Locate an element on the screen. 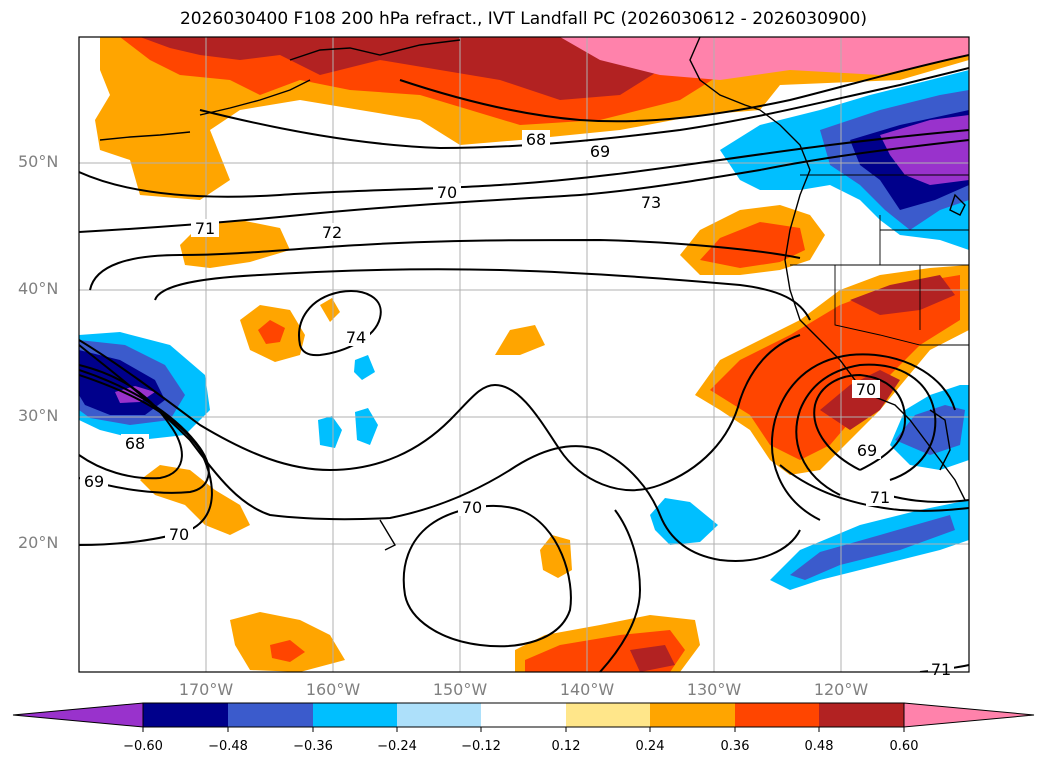 The width and height of the screenshot is (1047, 765). shade-positive-south-1-core is located at coordinates (287, 651).